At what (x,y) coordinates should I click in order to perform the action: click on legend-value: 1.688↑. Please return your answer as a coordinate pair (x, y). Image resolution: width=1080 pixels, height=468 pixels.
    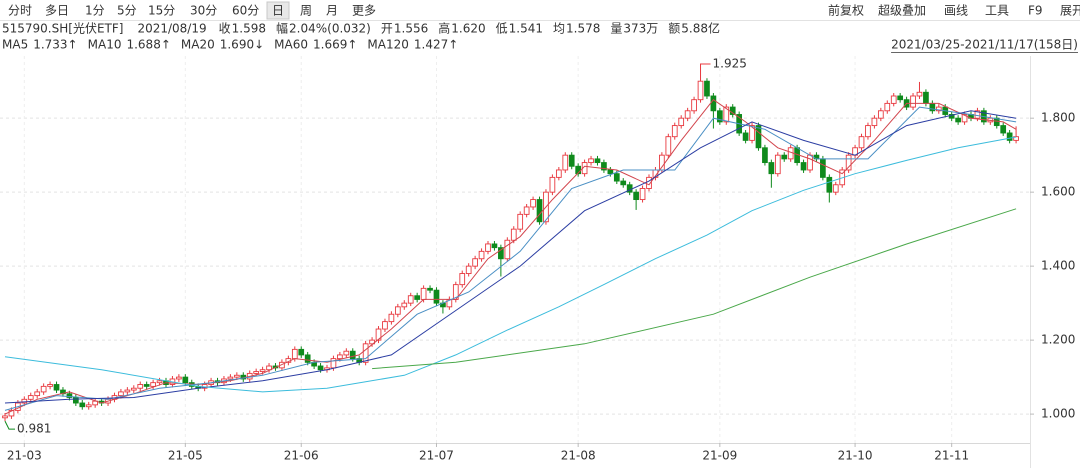
    Looking at the image, I should click on (148, 45).